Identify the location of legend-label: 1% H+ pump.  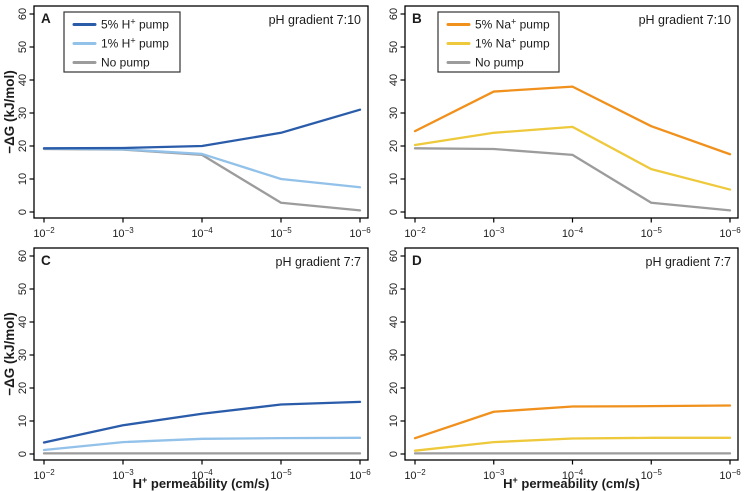
(135, 43).